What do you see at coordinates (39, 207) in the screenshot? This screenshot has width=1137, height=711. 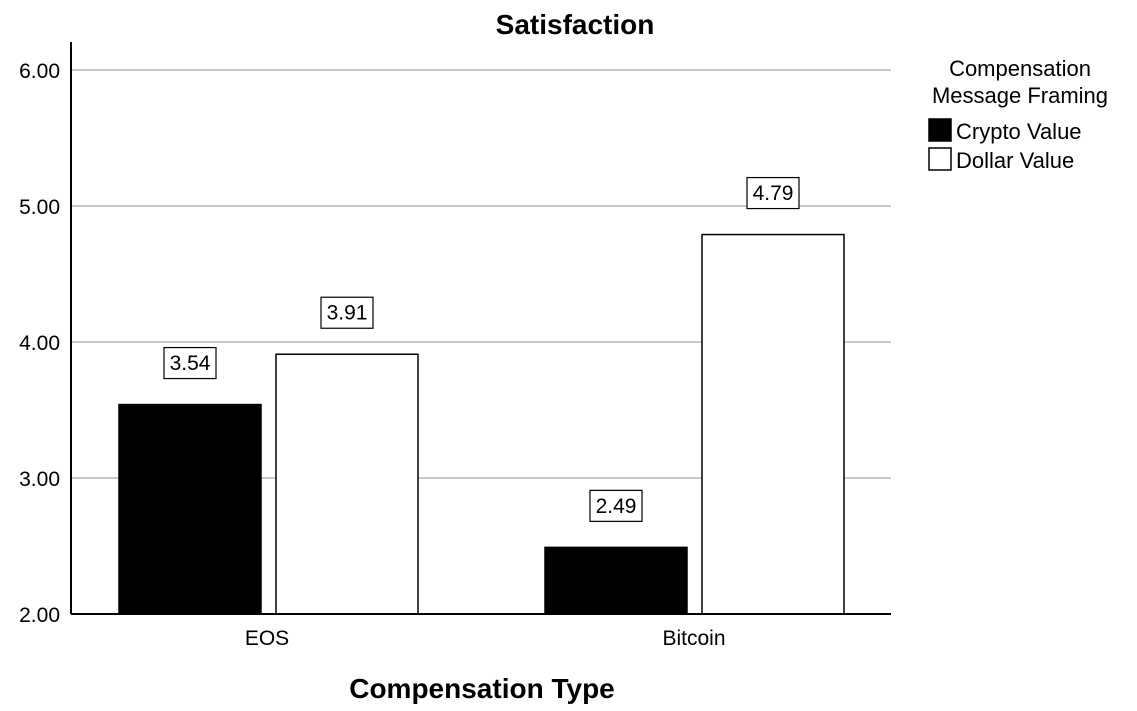 I see `y-tick-label: 5.00` at bounding box center [39, 207].